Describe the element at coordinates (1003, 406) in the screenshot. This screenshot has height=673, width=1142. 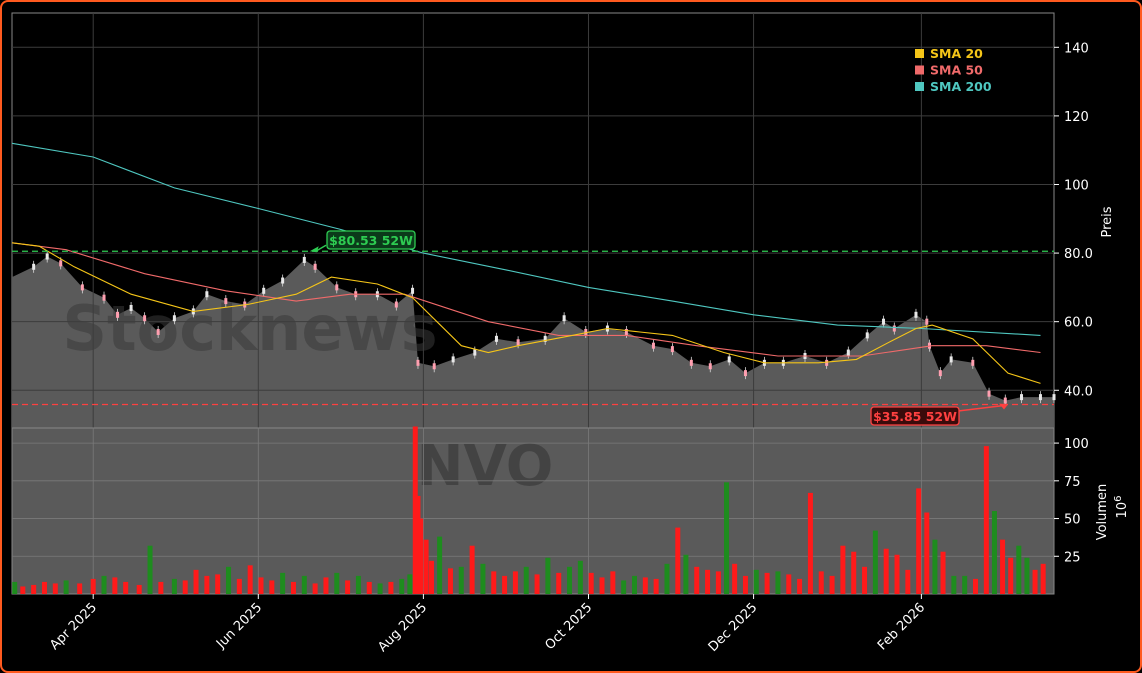
I see `low-52w-arrowhead` at that location.